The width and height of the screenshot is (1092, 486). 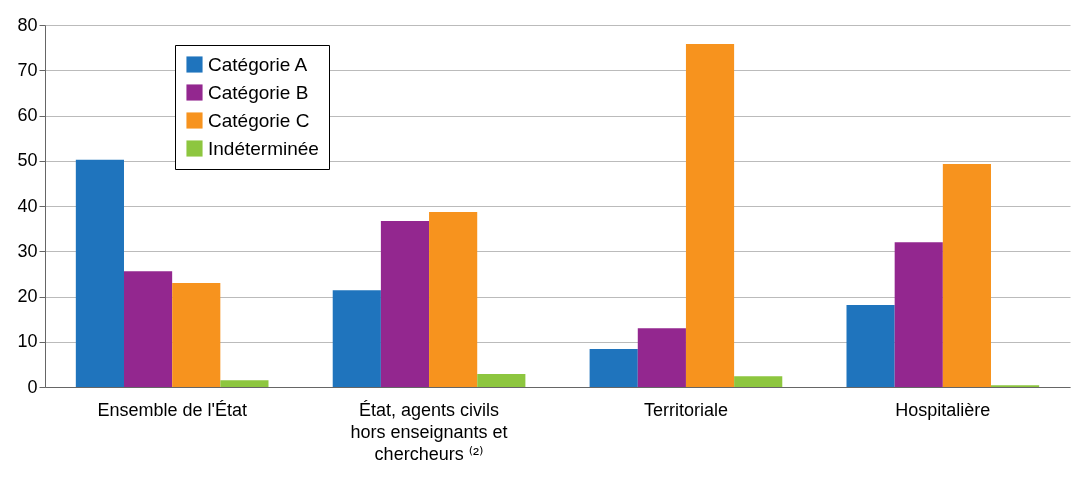 I want to click on y-tick-label: 50, so click(x=27, y=160).